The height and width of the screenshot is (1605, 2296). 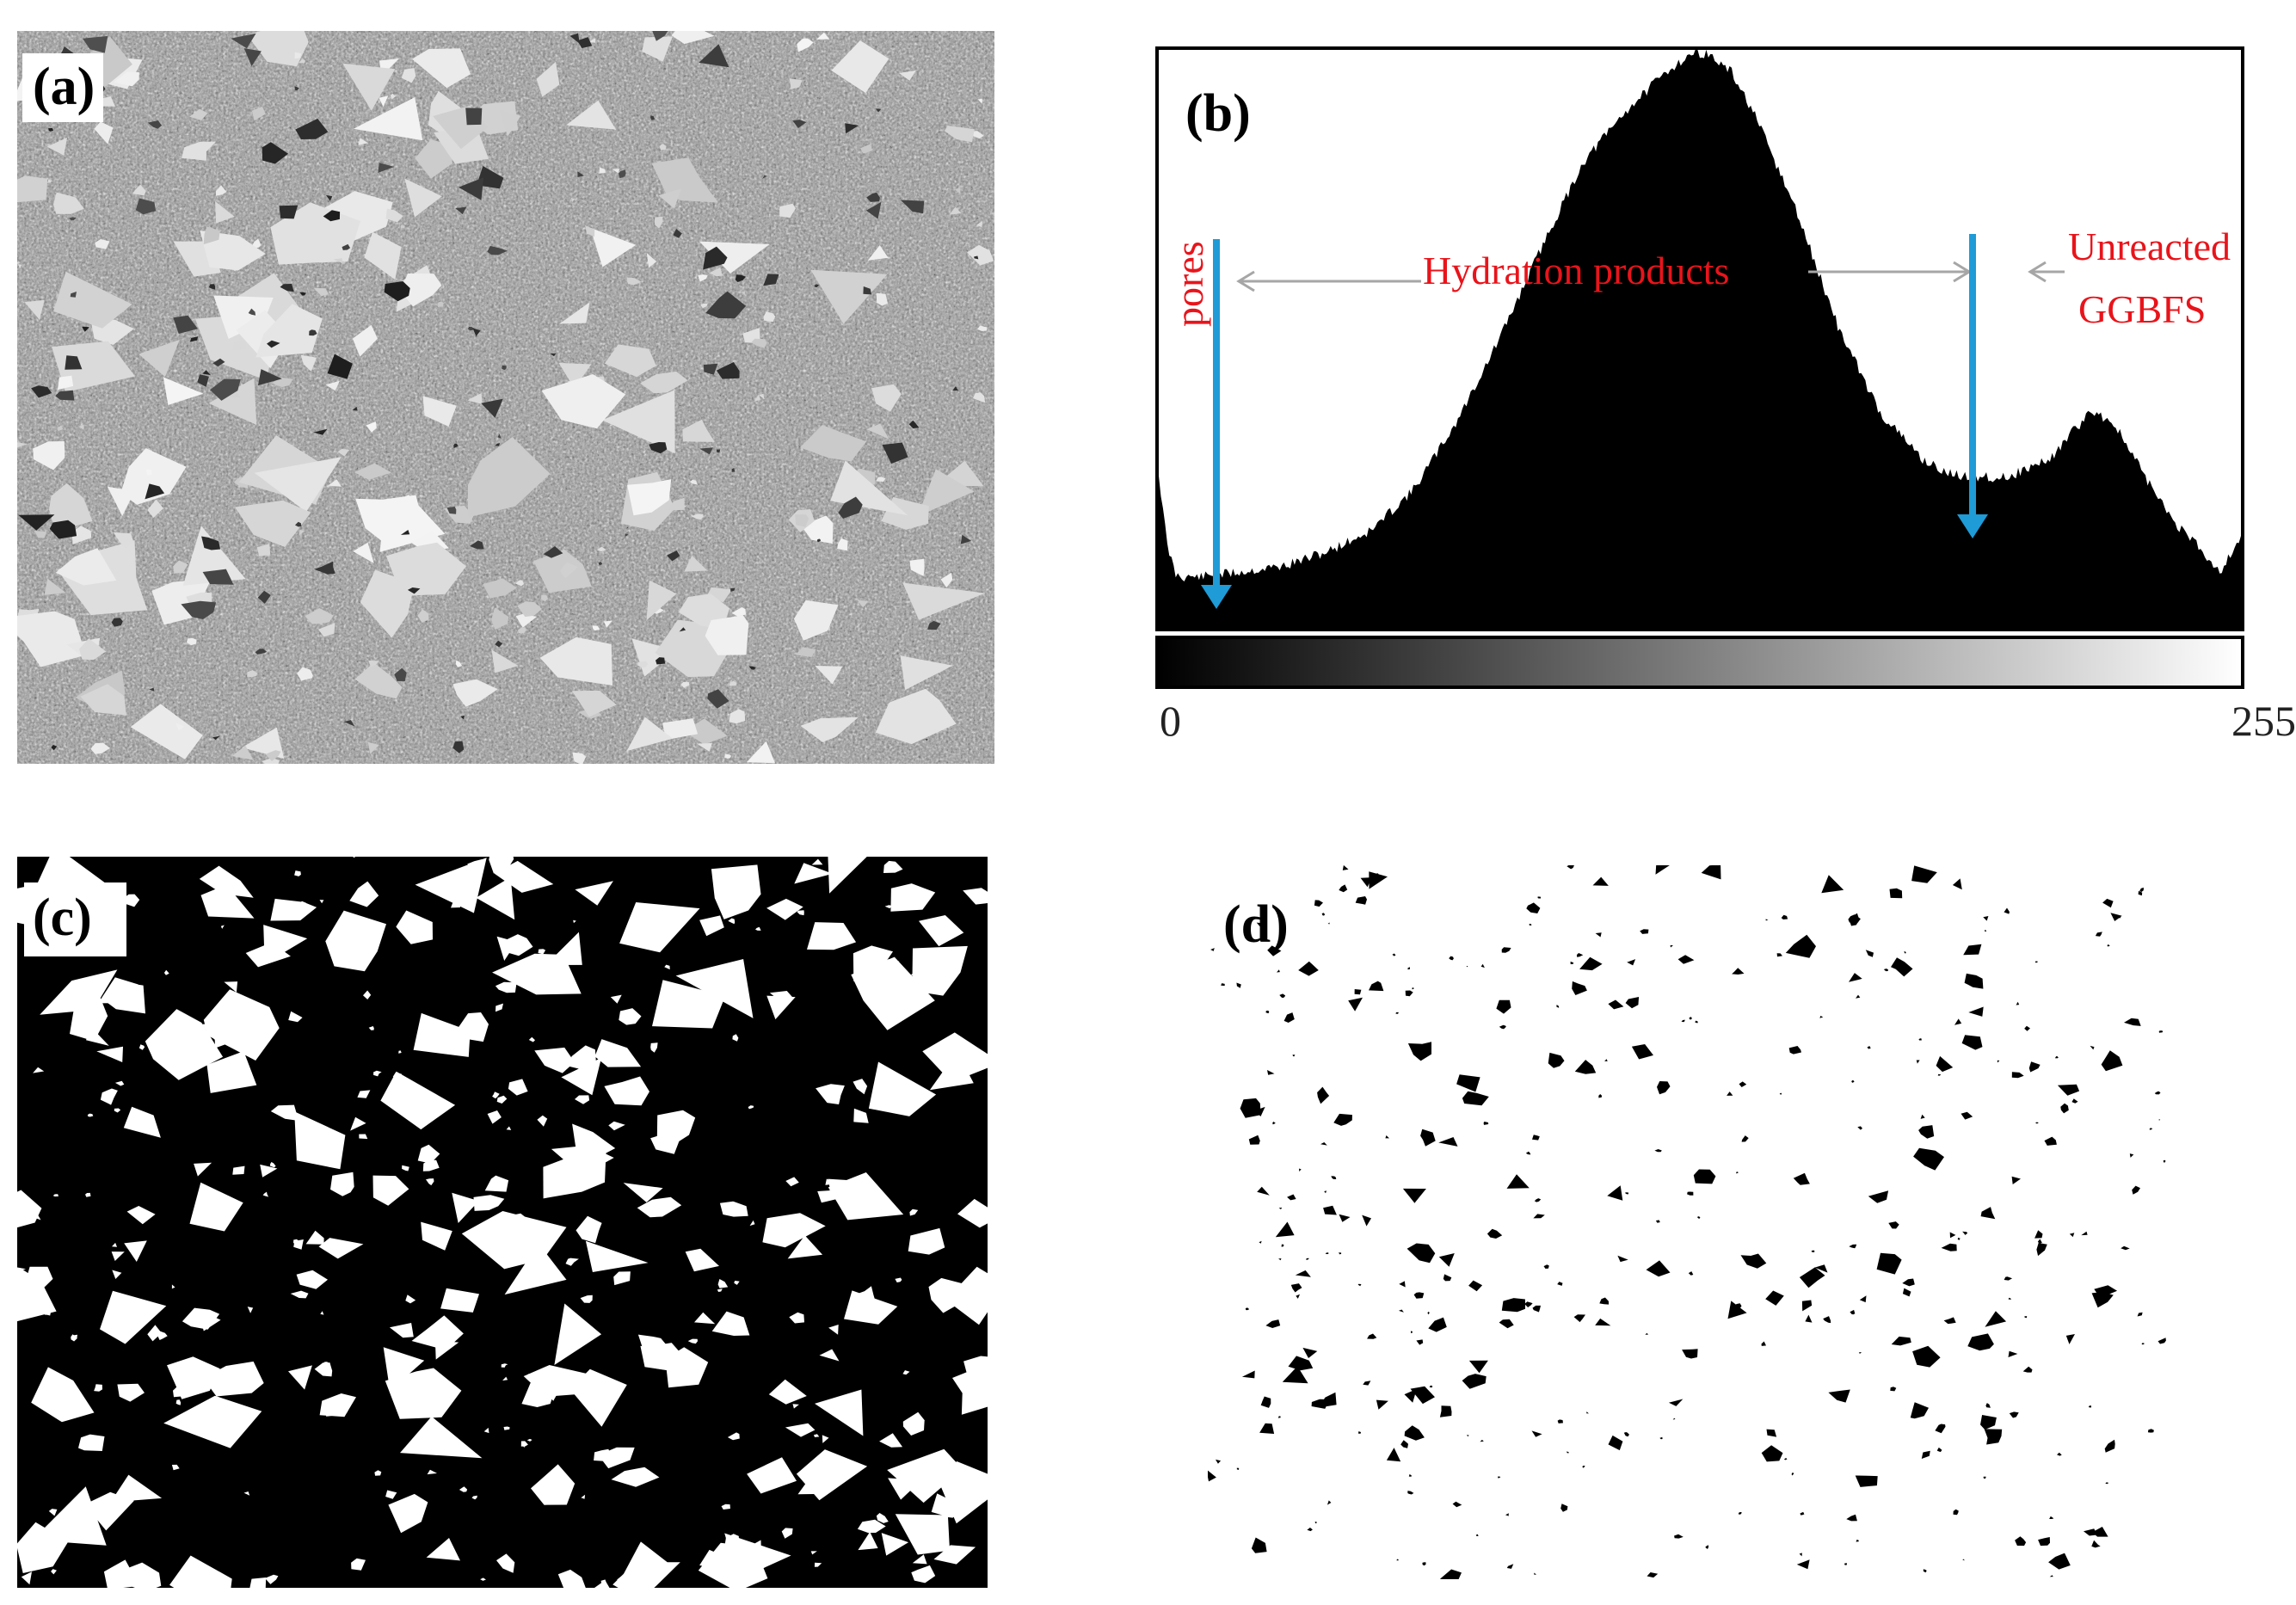 What do you see at coordinates (1189, 284) in the screenshot?
I see `pores-annotation: pores` at bounding box center [1189, 284].